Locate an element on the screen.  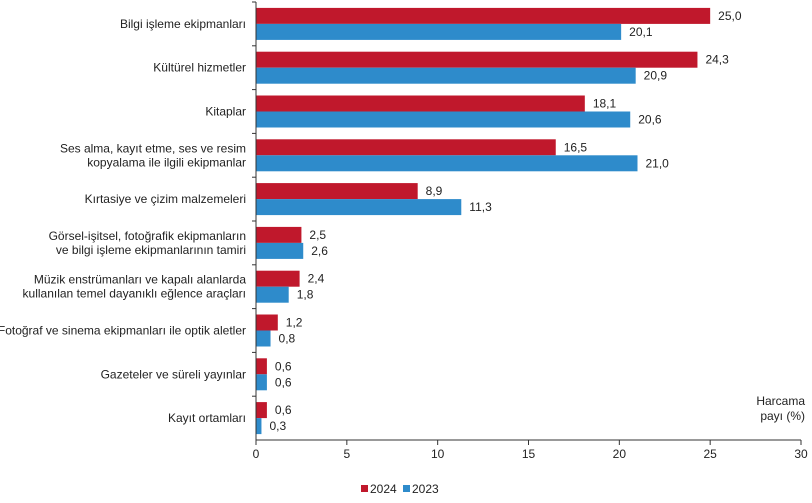
data-label-2023: 20,9 is located at coordinates (656, 76).